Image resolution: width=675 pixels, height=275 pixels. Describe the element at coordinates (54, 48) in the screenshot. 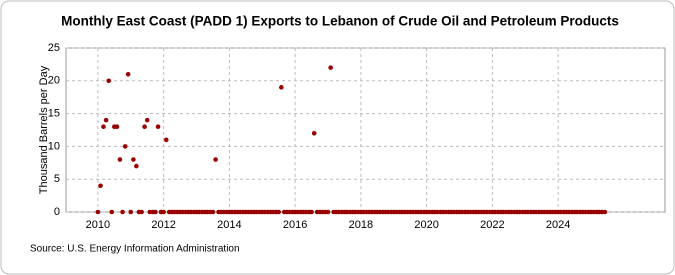

I see `y-tick-label: 25` at that location.